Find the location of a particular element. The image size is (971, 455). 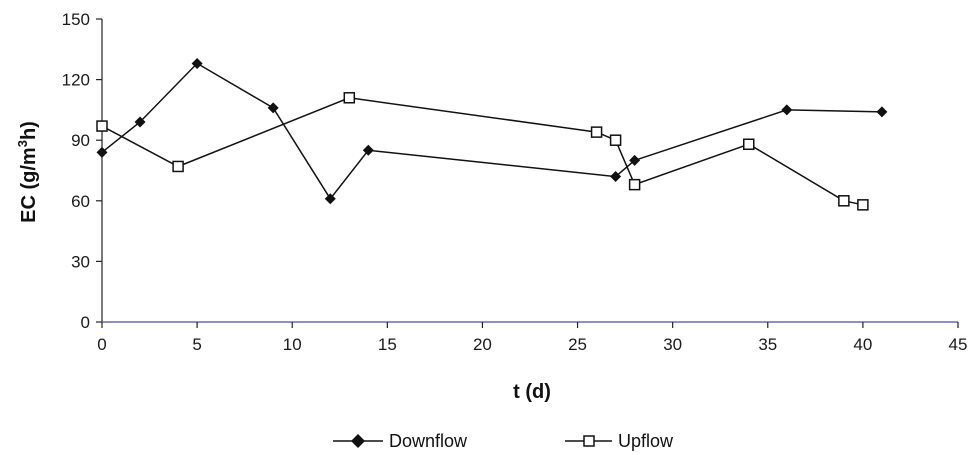

x-tick-label: 20 is located at coordinates (482, 344).